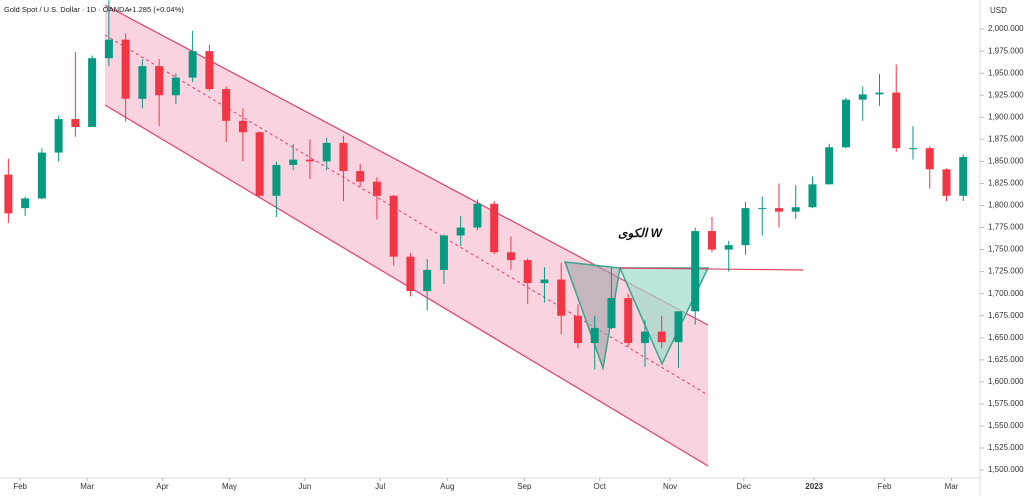  What do you see at coordinates (1006, 138) in the screenshot?
I see `y-tick-label: 1,875.000` at bounding box center [1006, 138].